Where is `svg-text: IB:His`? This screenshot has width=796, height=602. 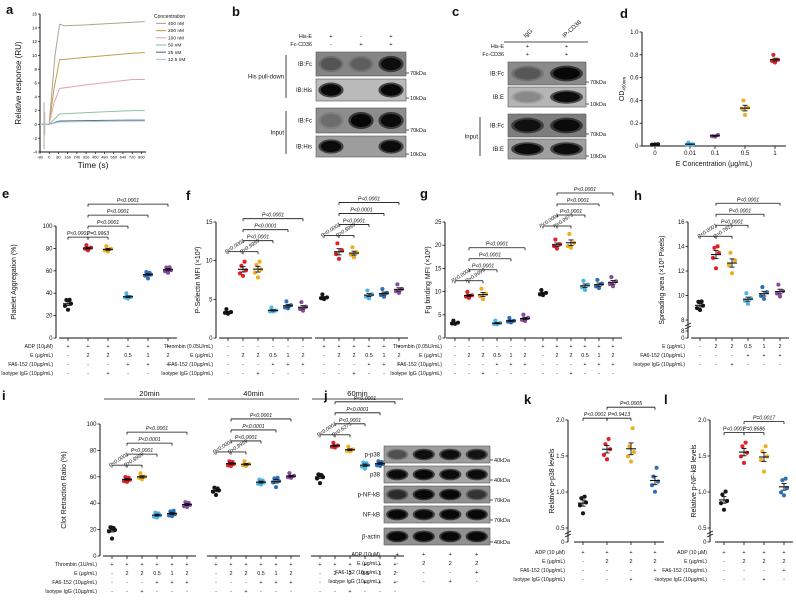 svg-text: IB:His is located at coordinates (304, 148).